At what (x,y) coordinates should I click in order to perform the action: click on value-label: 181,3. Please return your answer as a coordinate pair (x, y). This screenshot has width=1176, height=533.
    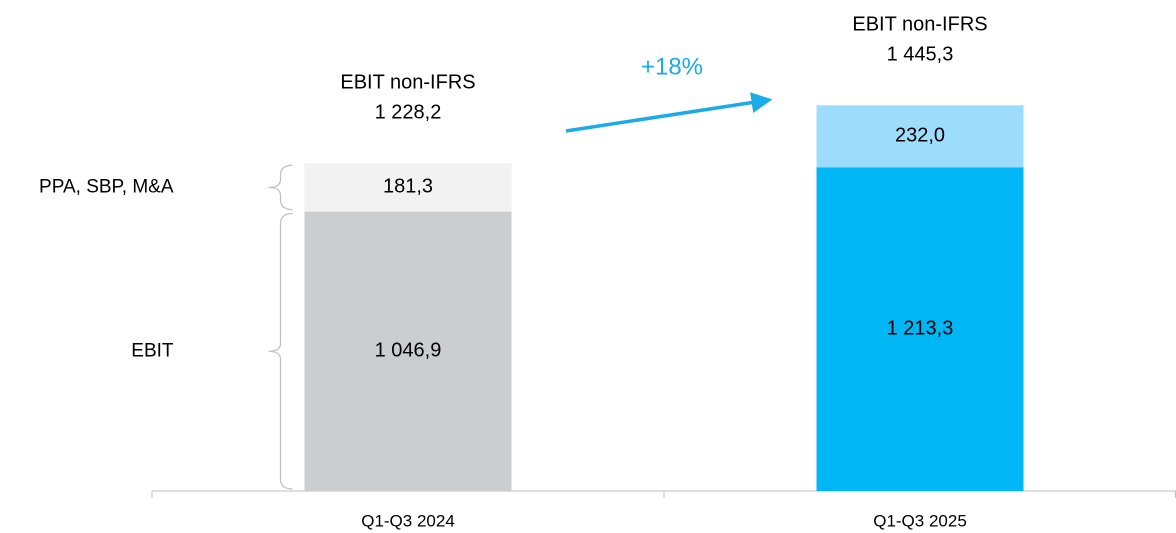
    Looking at the image, I should click on (408, 187).